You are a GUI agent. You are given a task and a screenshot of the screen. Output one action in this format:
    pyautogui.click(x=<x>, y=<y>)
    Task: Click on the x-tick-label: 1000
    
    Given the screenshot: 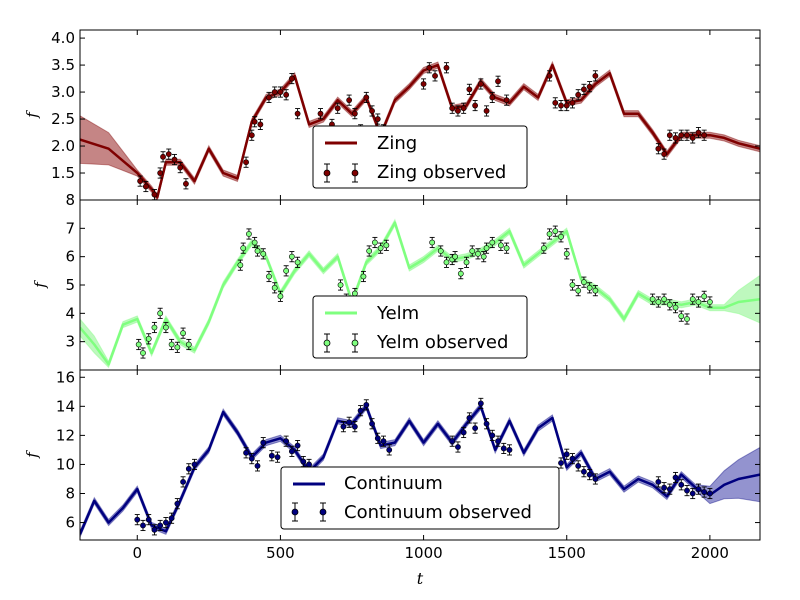 What is the action you would take?
    pyautogui.click(x=423, y=553)
    